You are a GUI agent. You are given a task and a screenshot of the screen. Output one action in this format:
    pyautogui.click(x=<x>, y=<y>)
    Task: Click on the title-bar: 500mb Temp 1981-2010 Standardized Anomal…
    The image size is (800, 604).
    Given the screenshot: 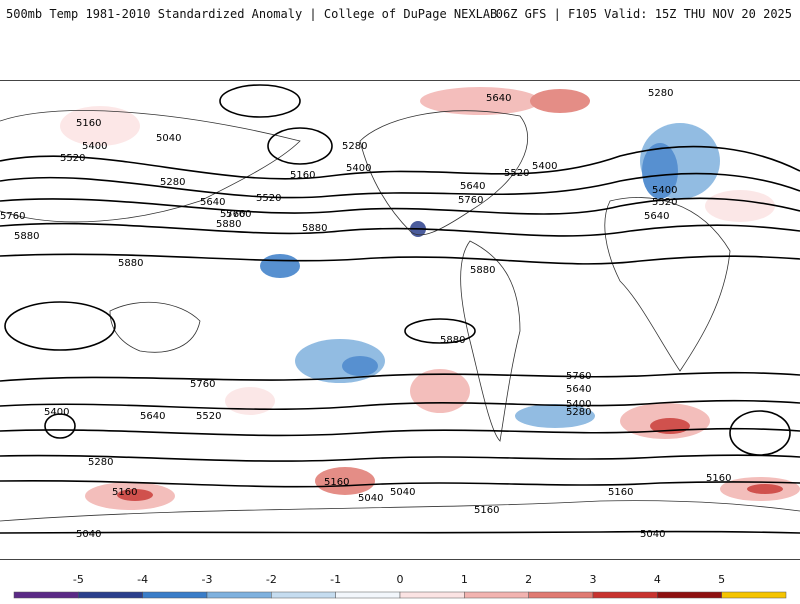 What is the action you would take?
    pyautogui.click(x=400, y=15)
    